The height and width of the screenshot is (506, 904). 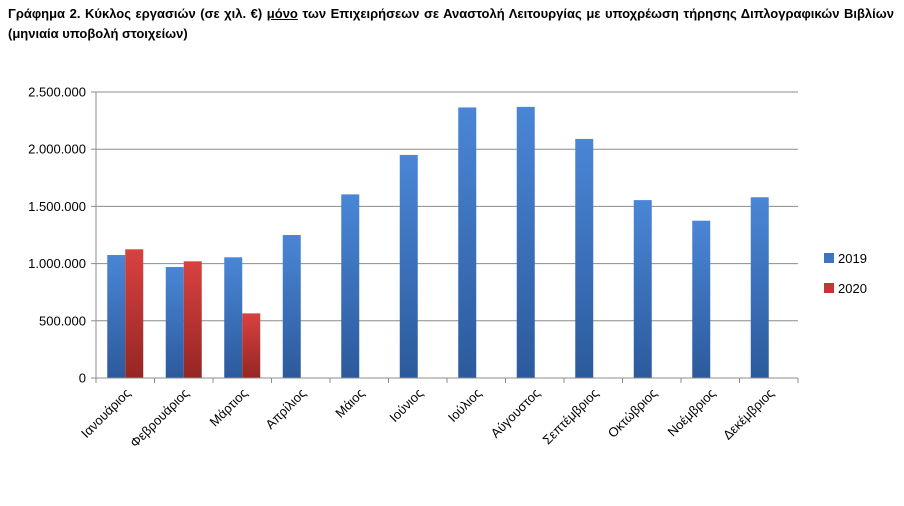 I want to click on x-tick-label: Ιούλιος, so click(x=464, y=405).